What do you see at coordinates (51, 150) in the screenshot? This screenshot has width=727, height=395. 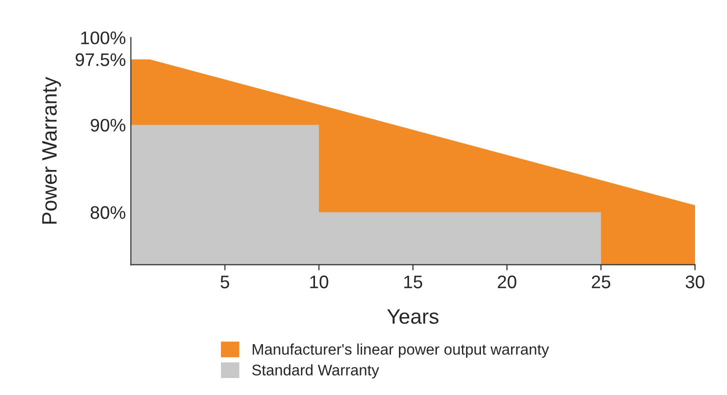 I see `y-axis-title: Power Warranty` at bounding box center [51, 150].